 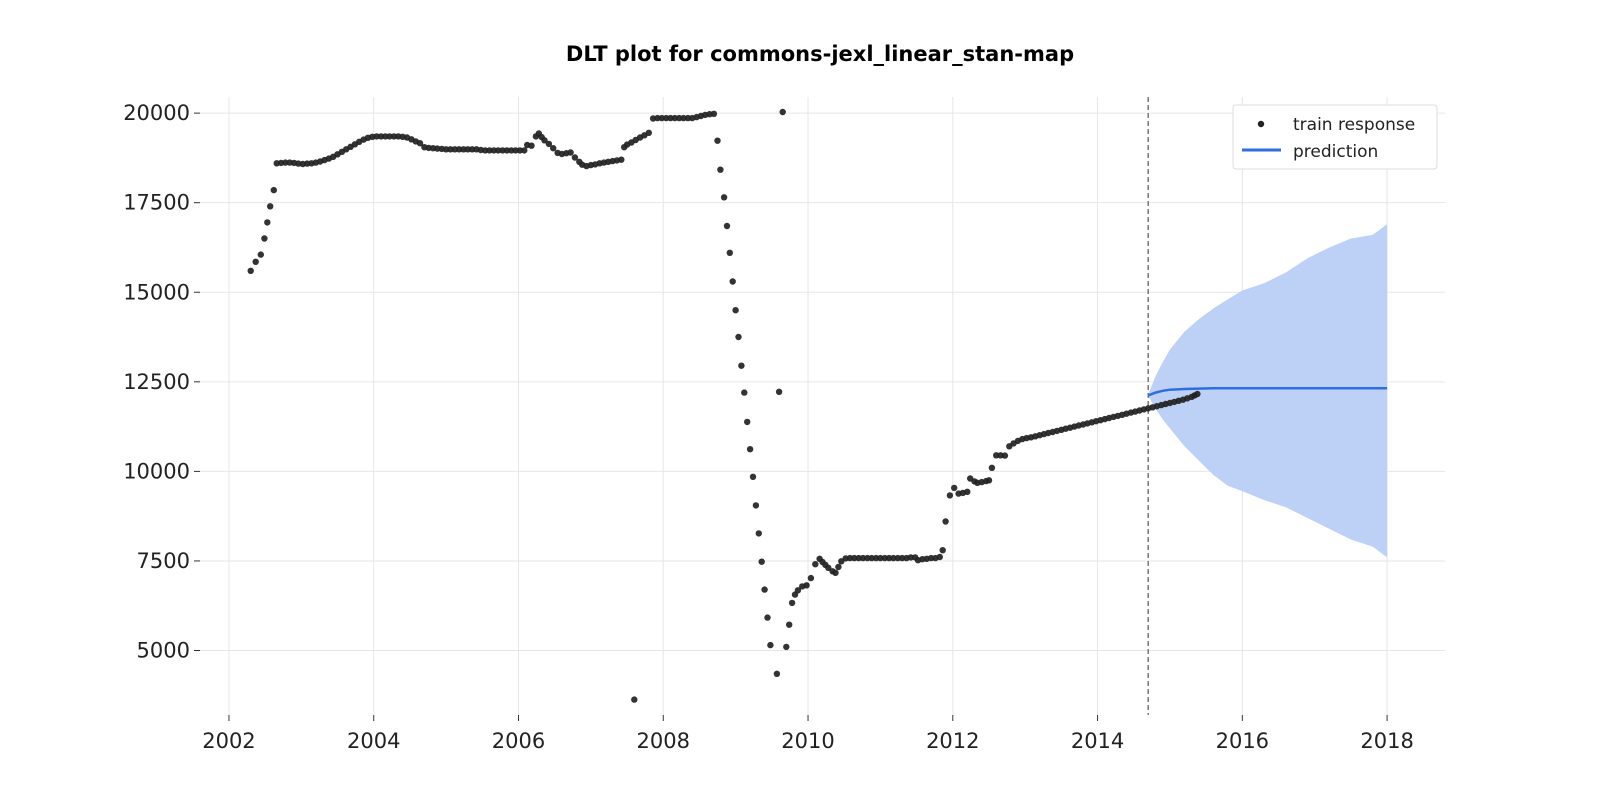 I want to click on x-tick-label: 2004, so click(x=373, y=741).